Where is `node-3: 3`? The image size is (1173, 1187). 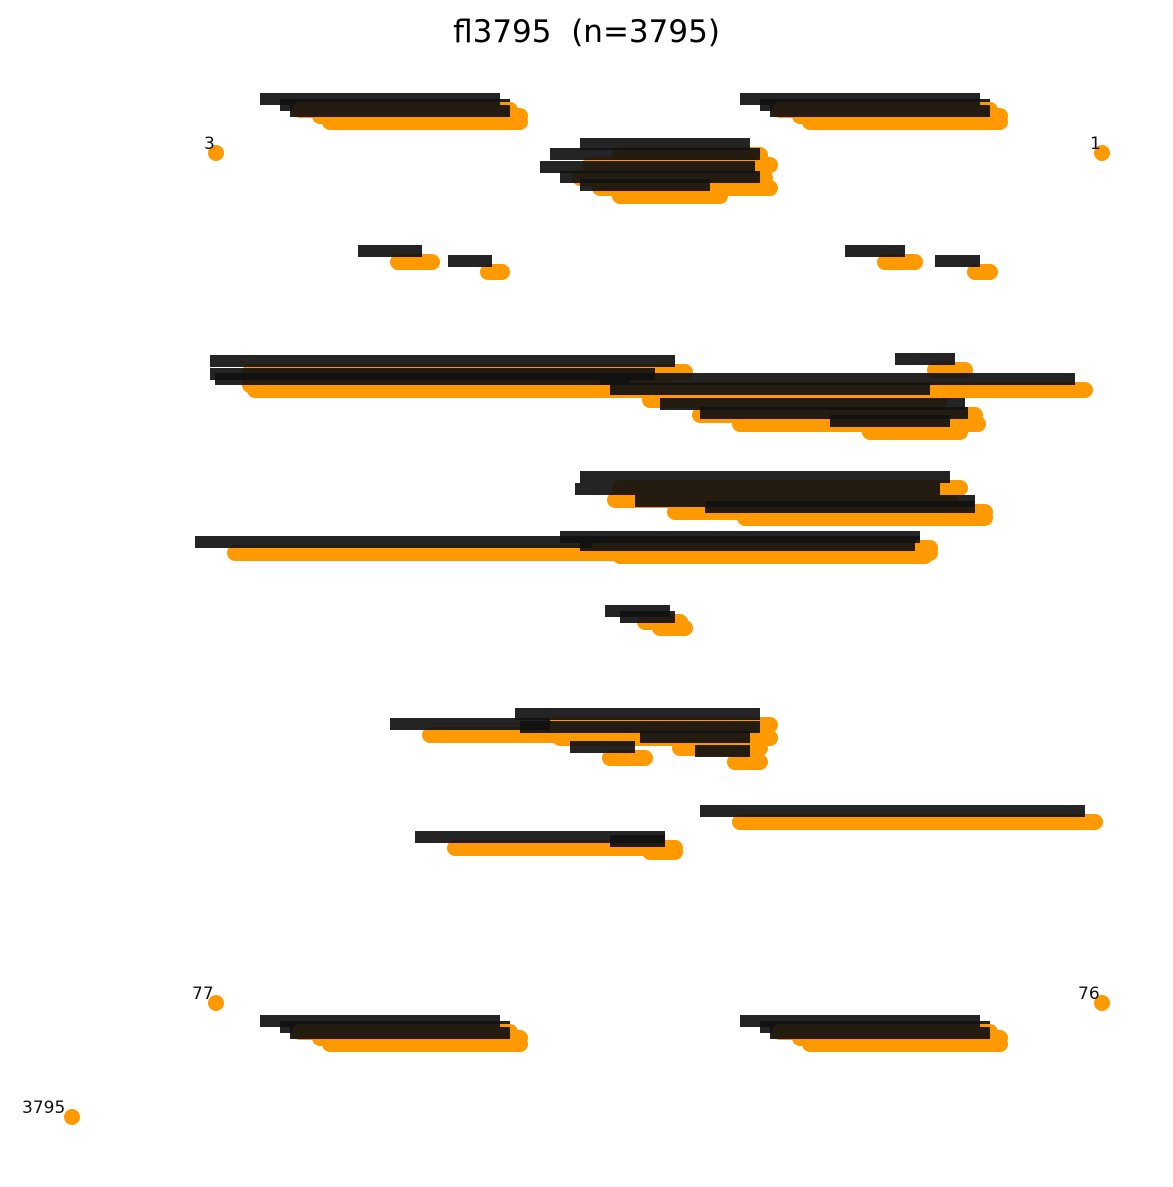 node-3: 3 is located at coordinates (214, 147).